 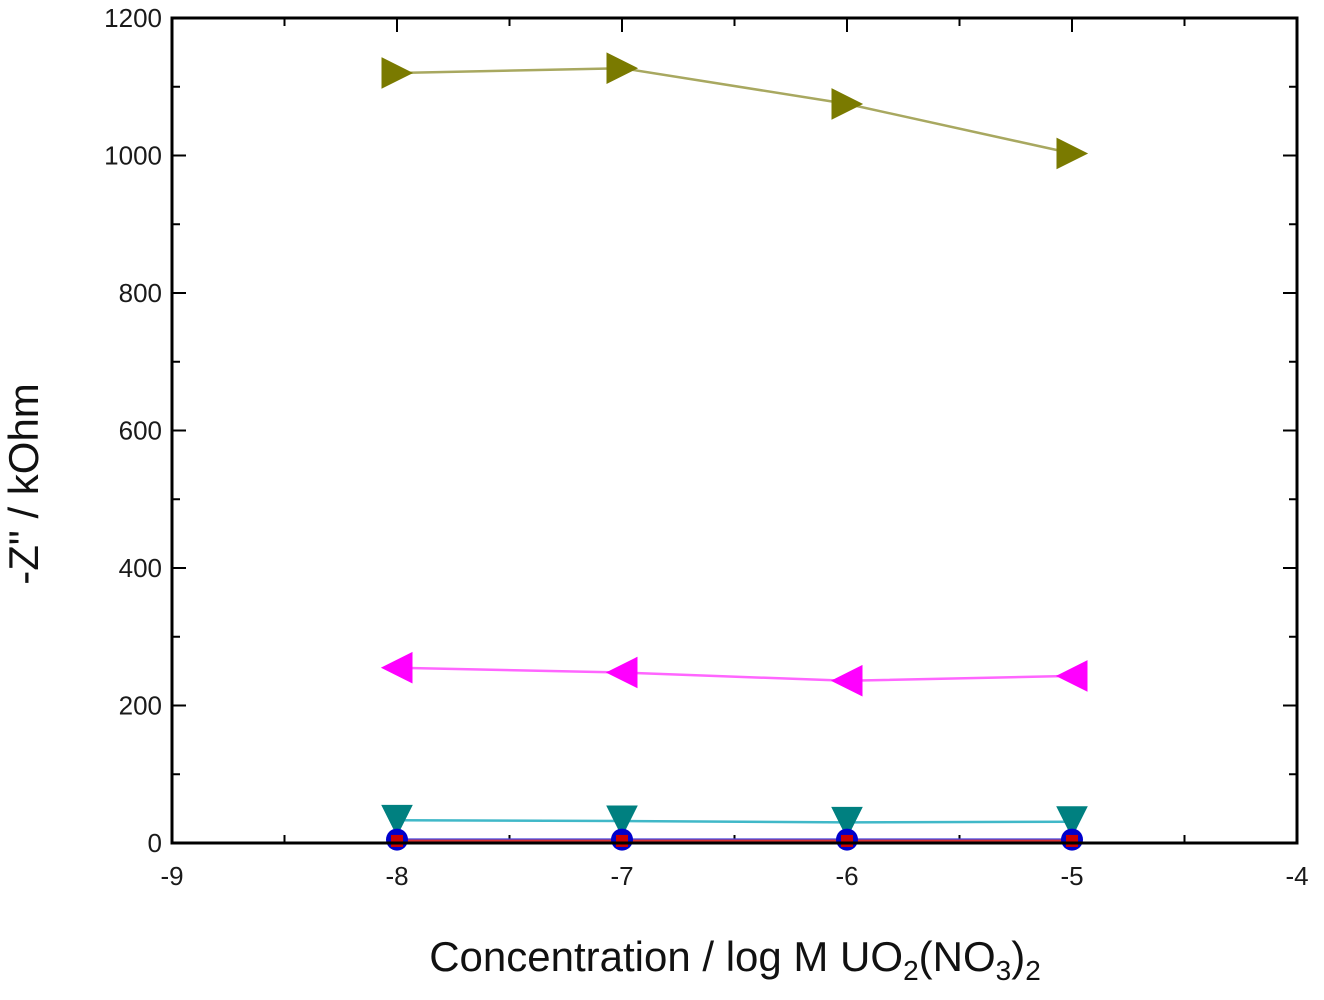 I want to click on y-tick-label: 0, so click(x=155, y=843).